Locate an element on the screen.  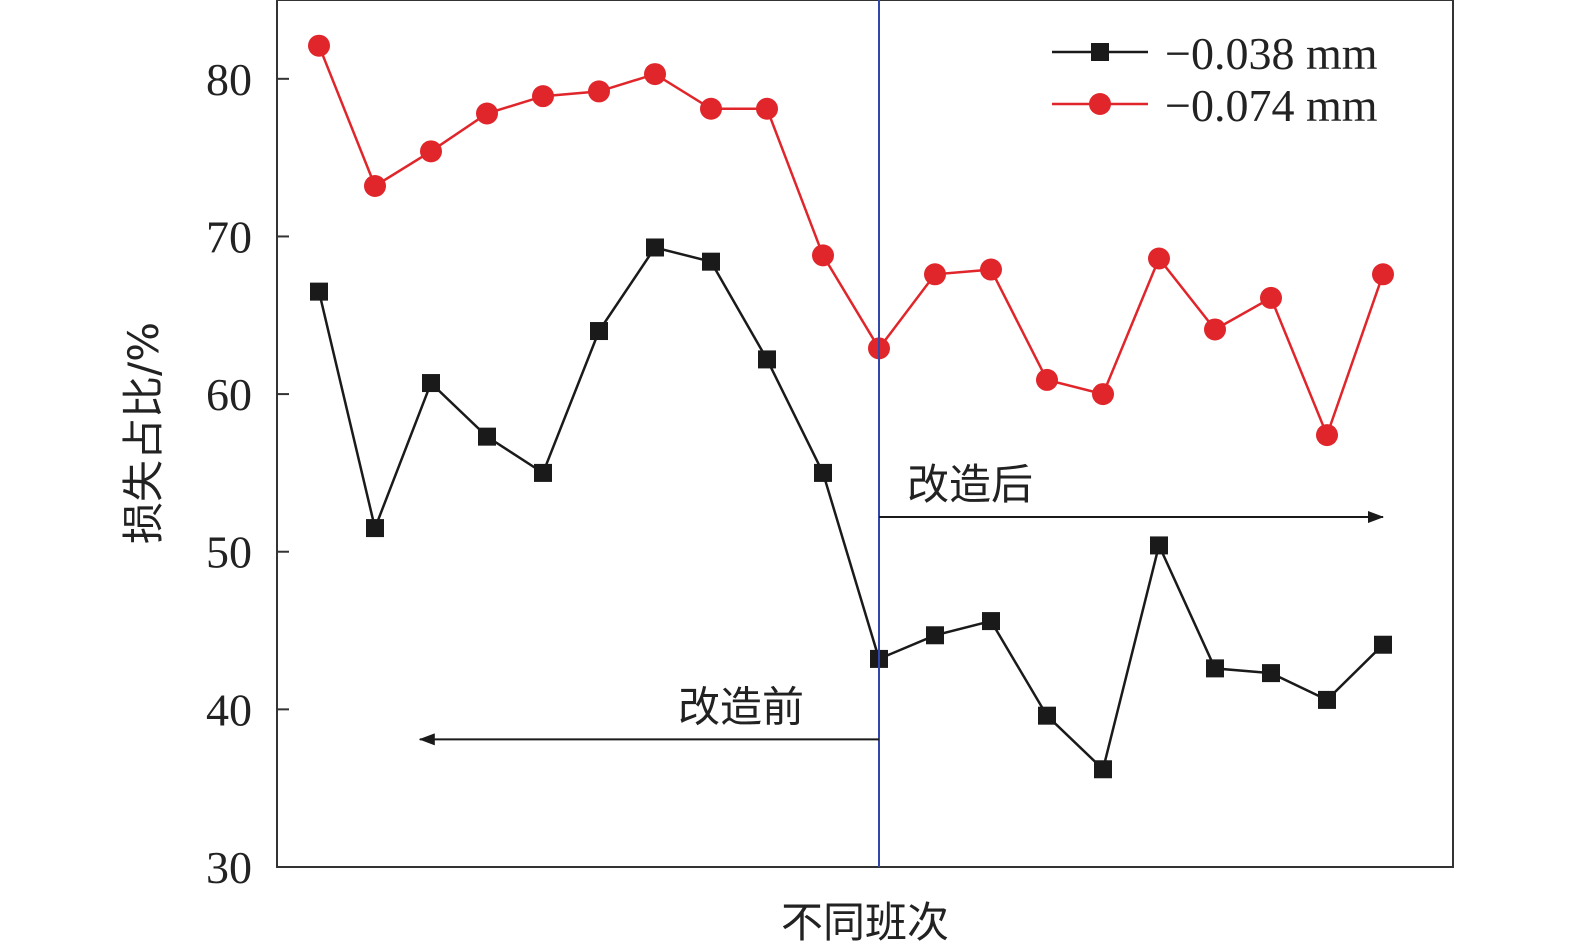
y-axis-title: 损失占比/% is located at coordinates (143, 433).